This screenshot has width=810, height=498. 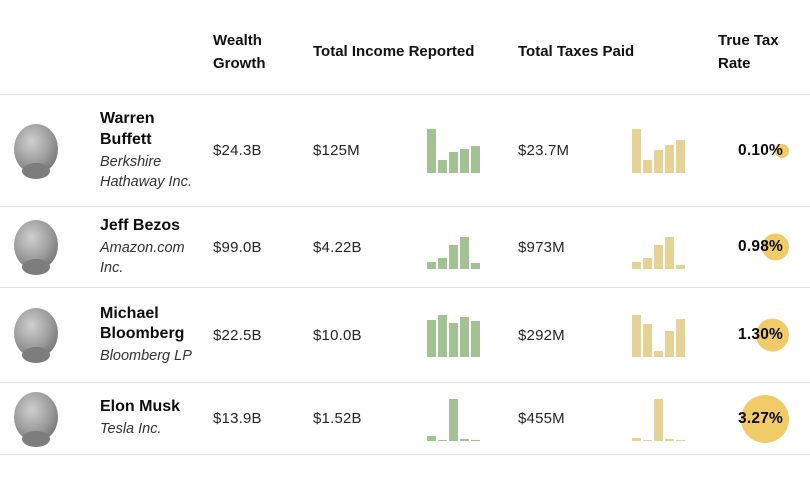 I want to click on taxes-paid-value: $23.7M, so click(x=544, y=150).